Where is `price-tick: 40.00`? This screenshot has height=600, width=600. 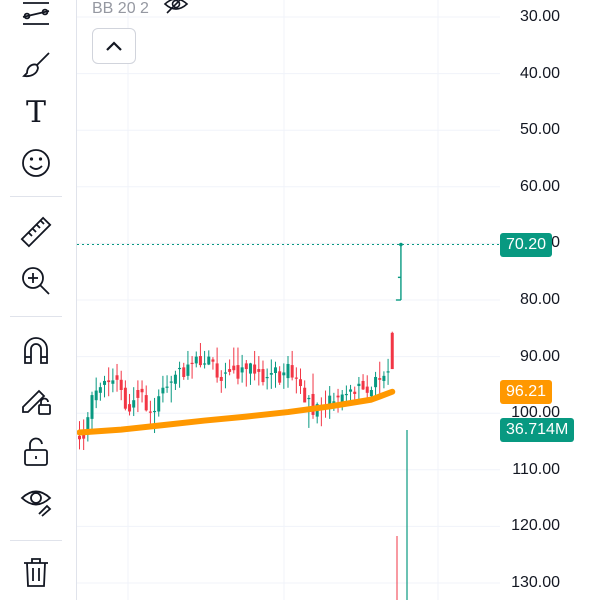 price-tick: 40.00 is located at coordinates (539, 73).